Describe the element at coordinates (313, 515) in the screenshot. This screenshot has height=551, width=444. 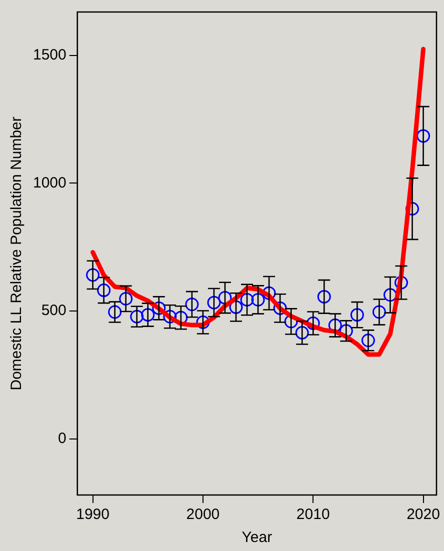
I see `x-tick-label: 2010` at that location.